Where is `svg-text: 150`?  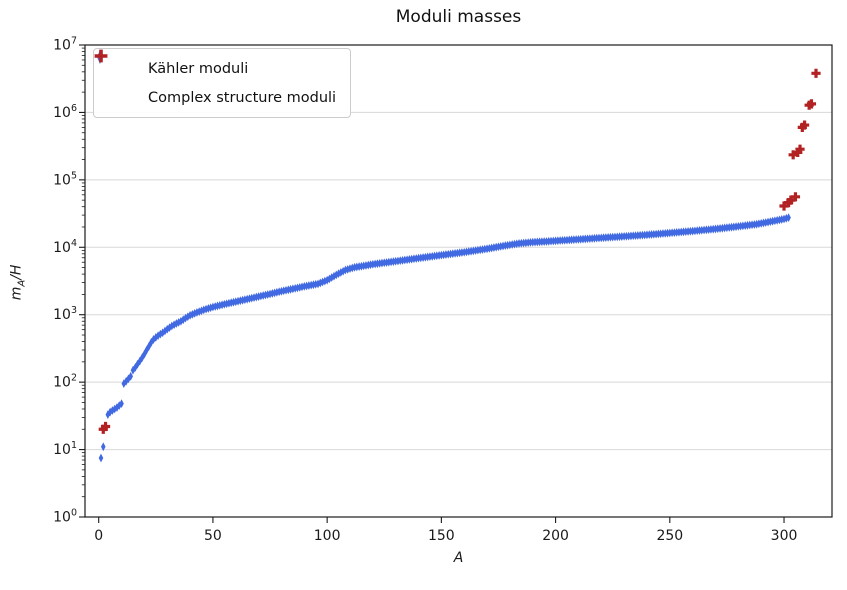 svg-text: 150 is located at coordinates (441, 536).